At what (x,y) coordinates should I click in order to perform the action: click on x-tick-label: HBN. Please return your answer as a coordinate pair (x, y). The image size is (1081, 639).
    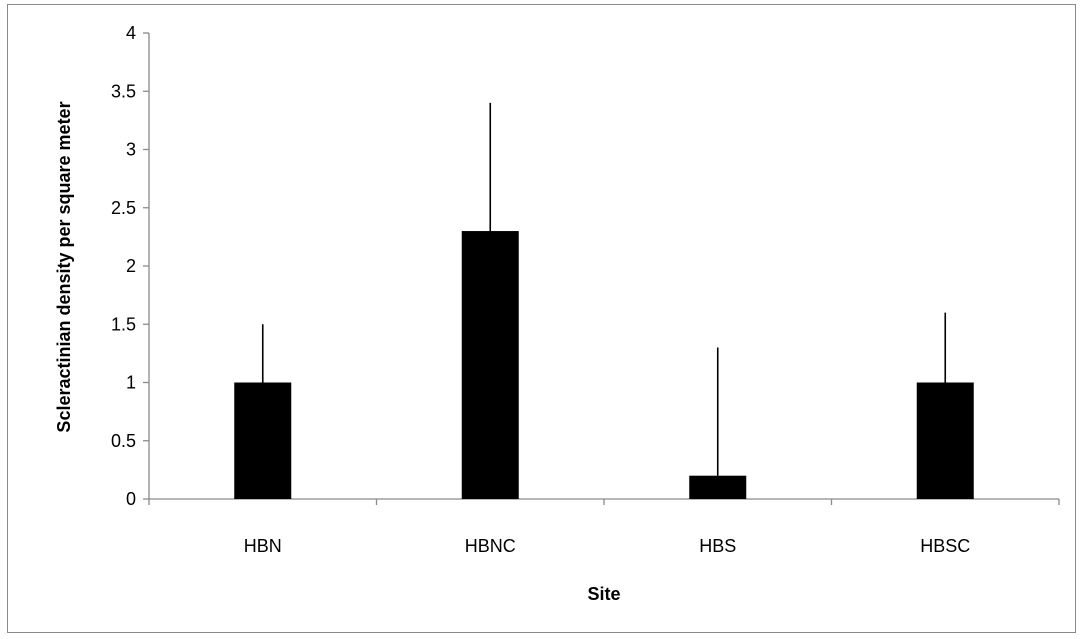
    Looking at the image, I should click on (263, 546).